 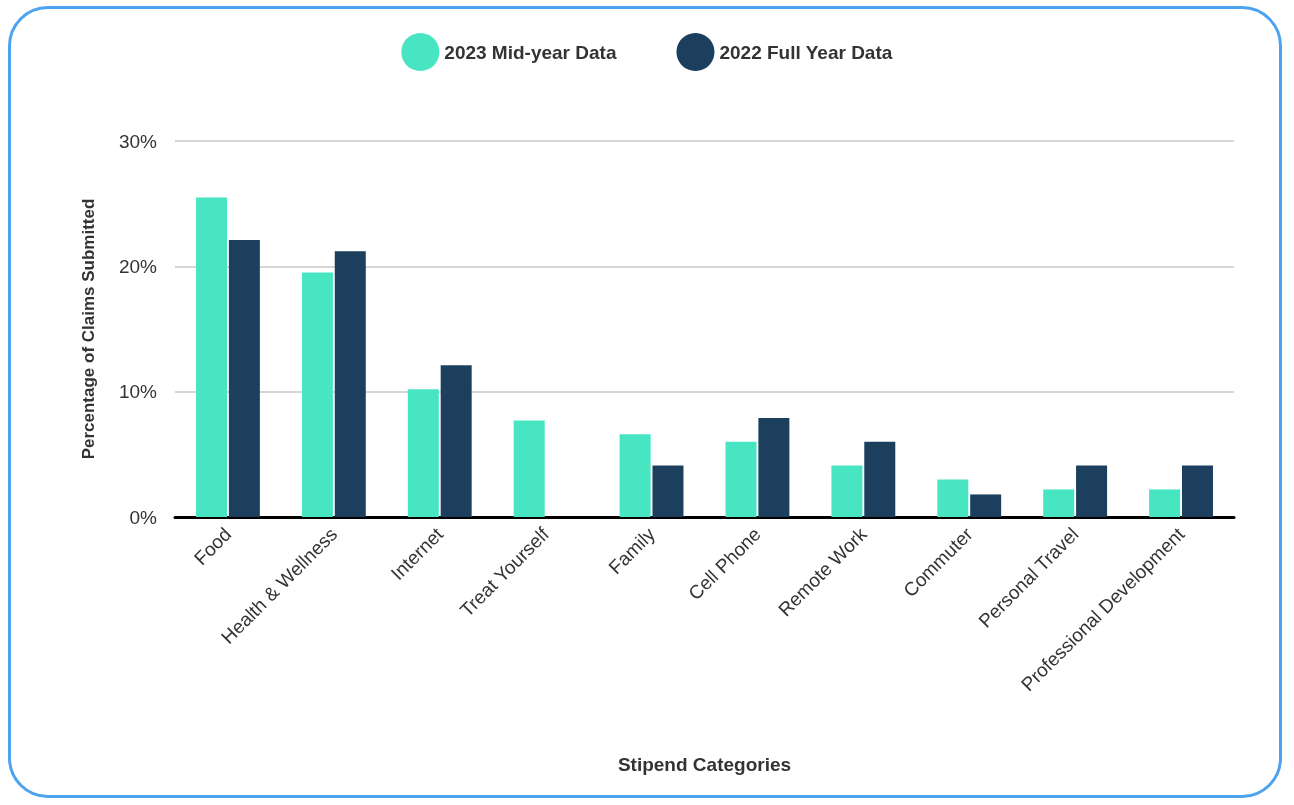 I want to click on y-axis-title: Percentage of Claims Submitted, so click(x=88, y=329).